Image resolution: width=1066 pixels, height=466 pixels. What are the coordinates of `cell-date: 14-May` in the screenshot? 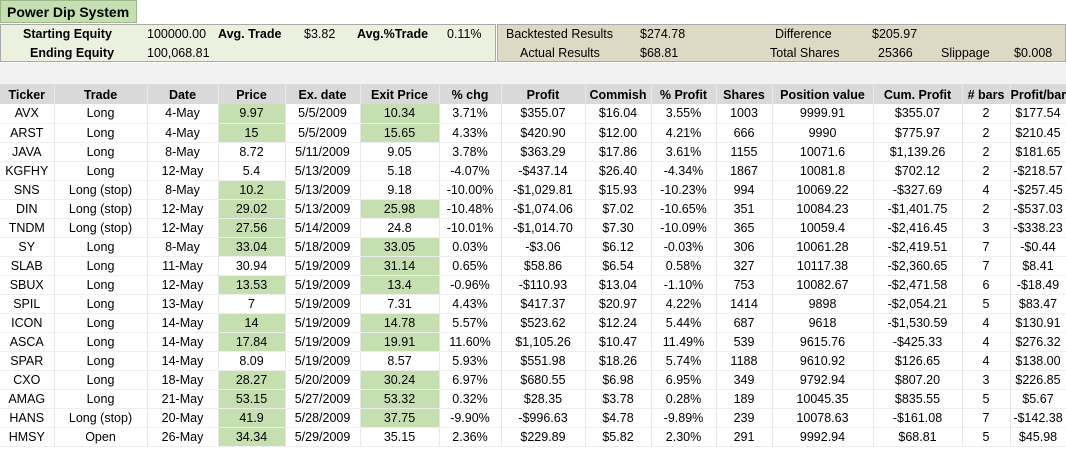 It's located at (183, 361).